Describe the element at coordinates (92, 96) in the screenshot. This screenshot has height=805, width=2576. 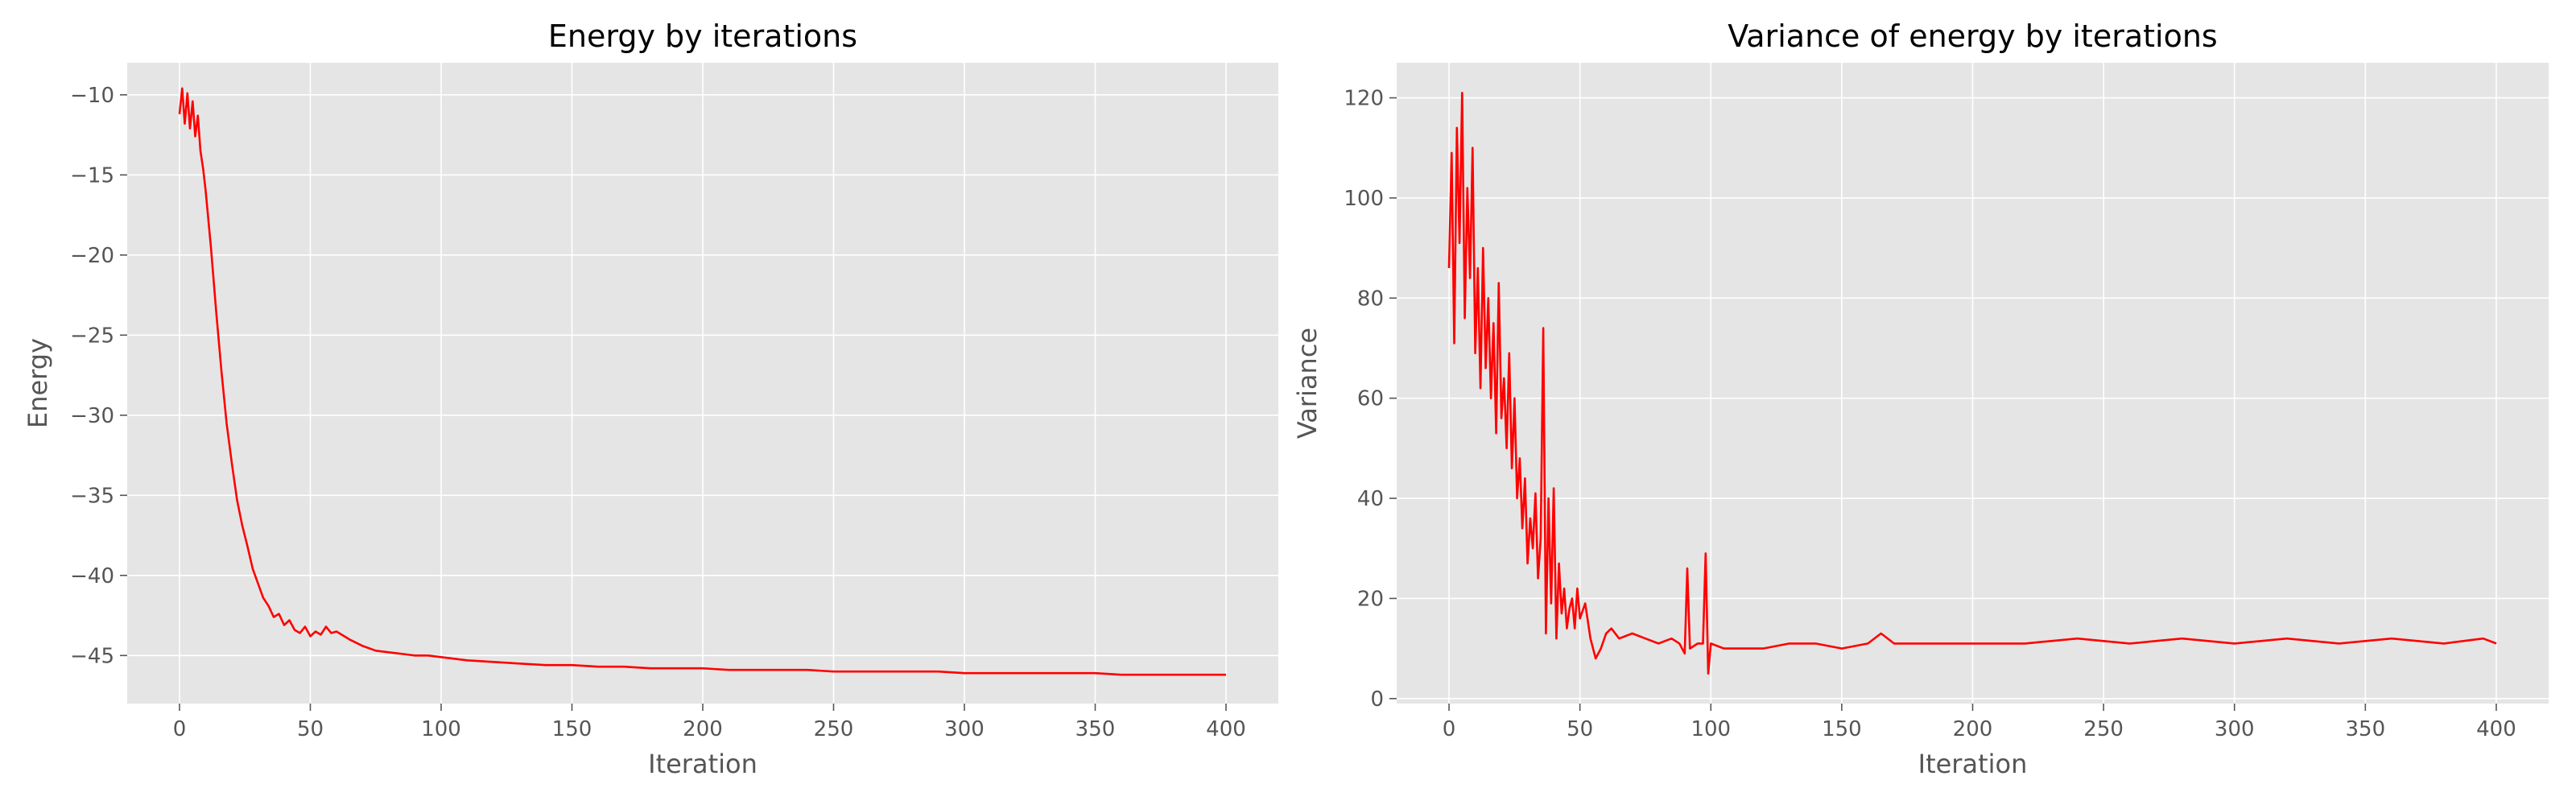
I see `energy-y-tick-label: −10` at that location.